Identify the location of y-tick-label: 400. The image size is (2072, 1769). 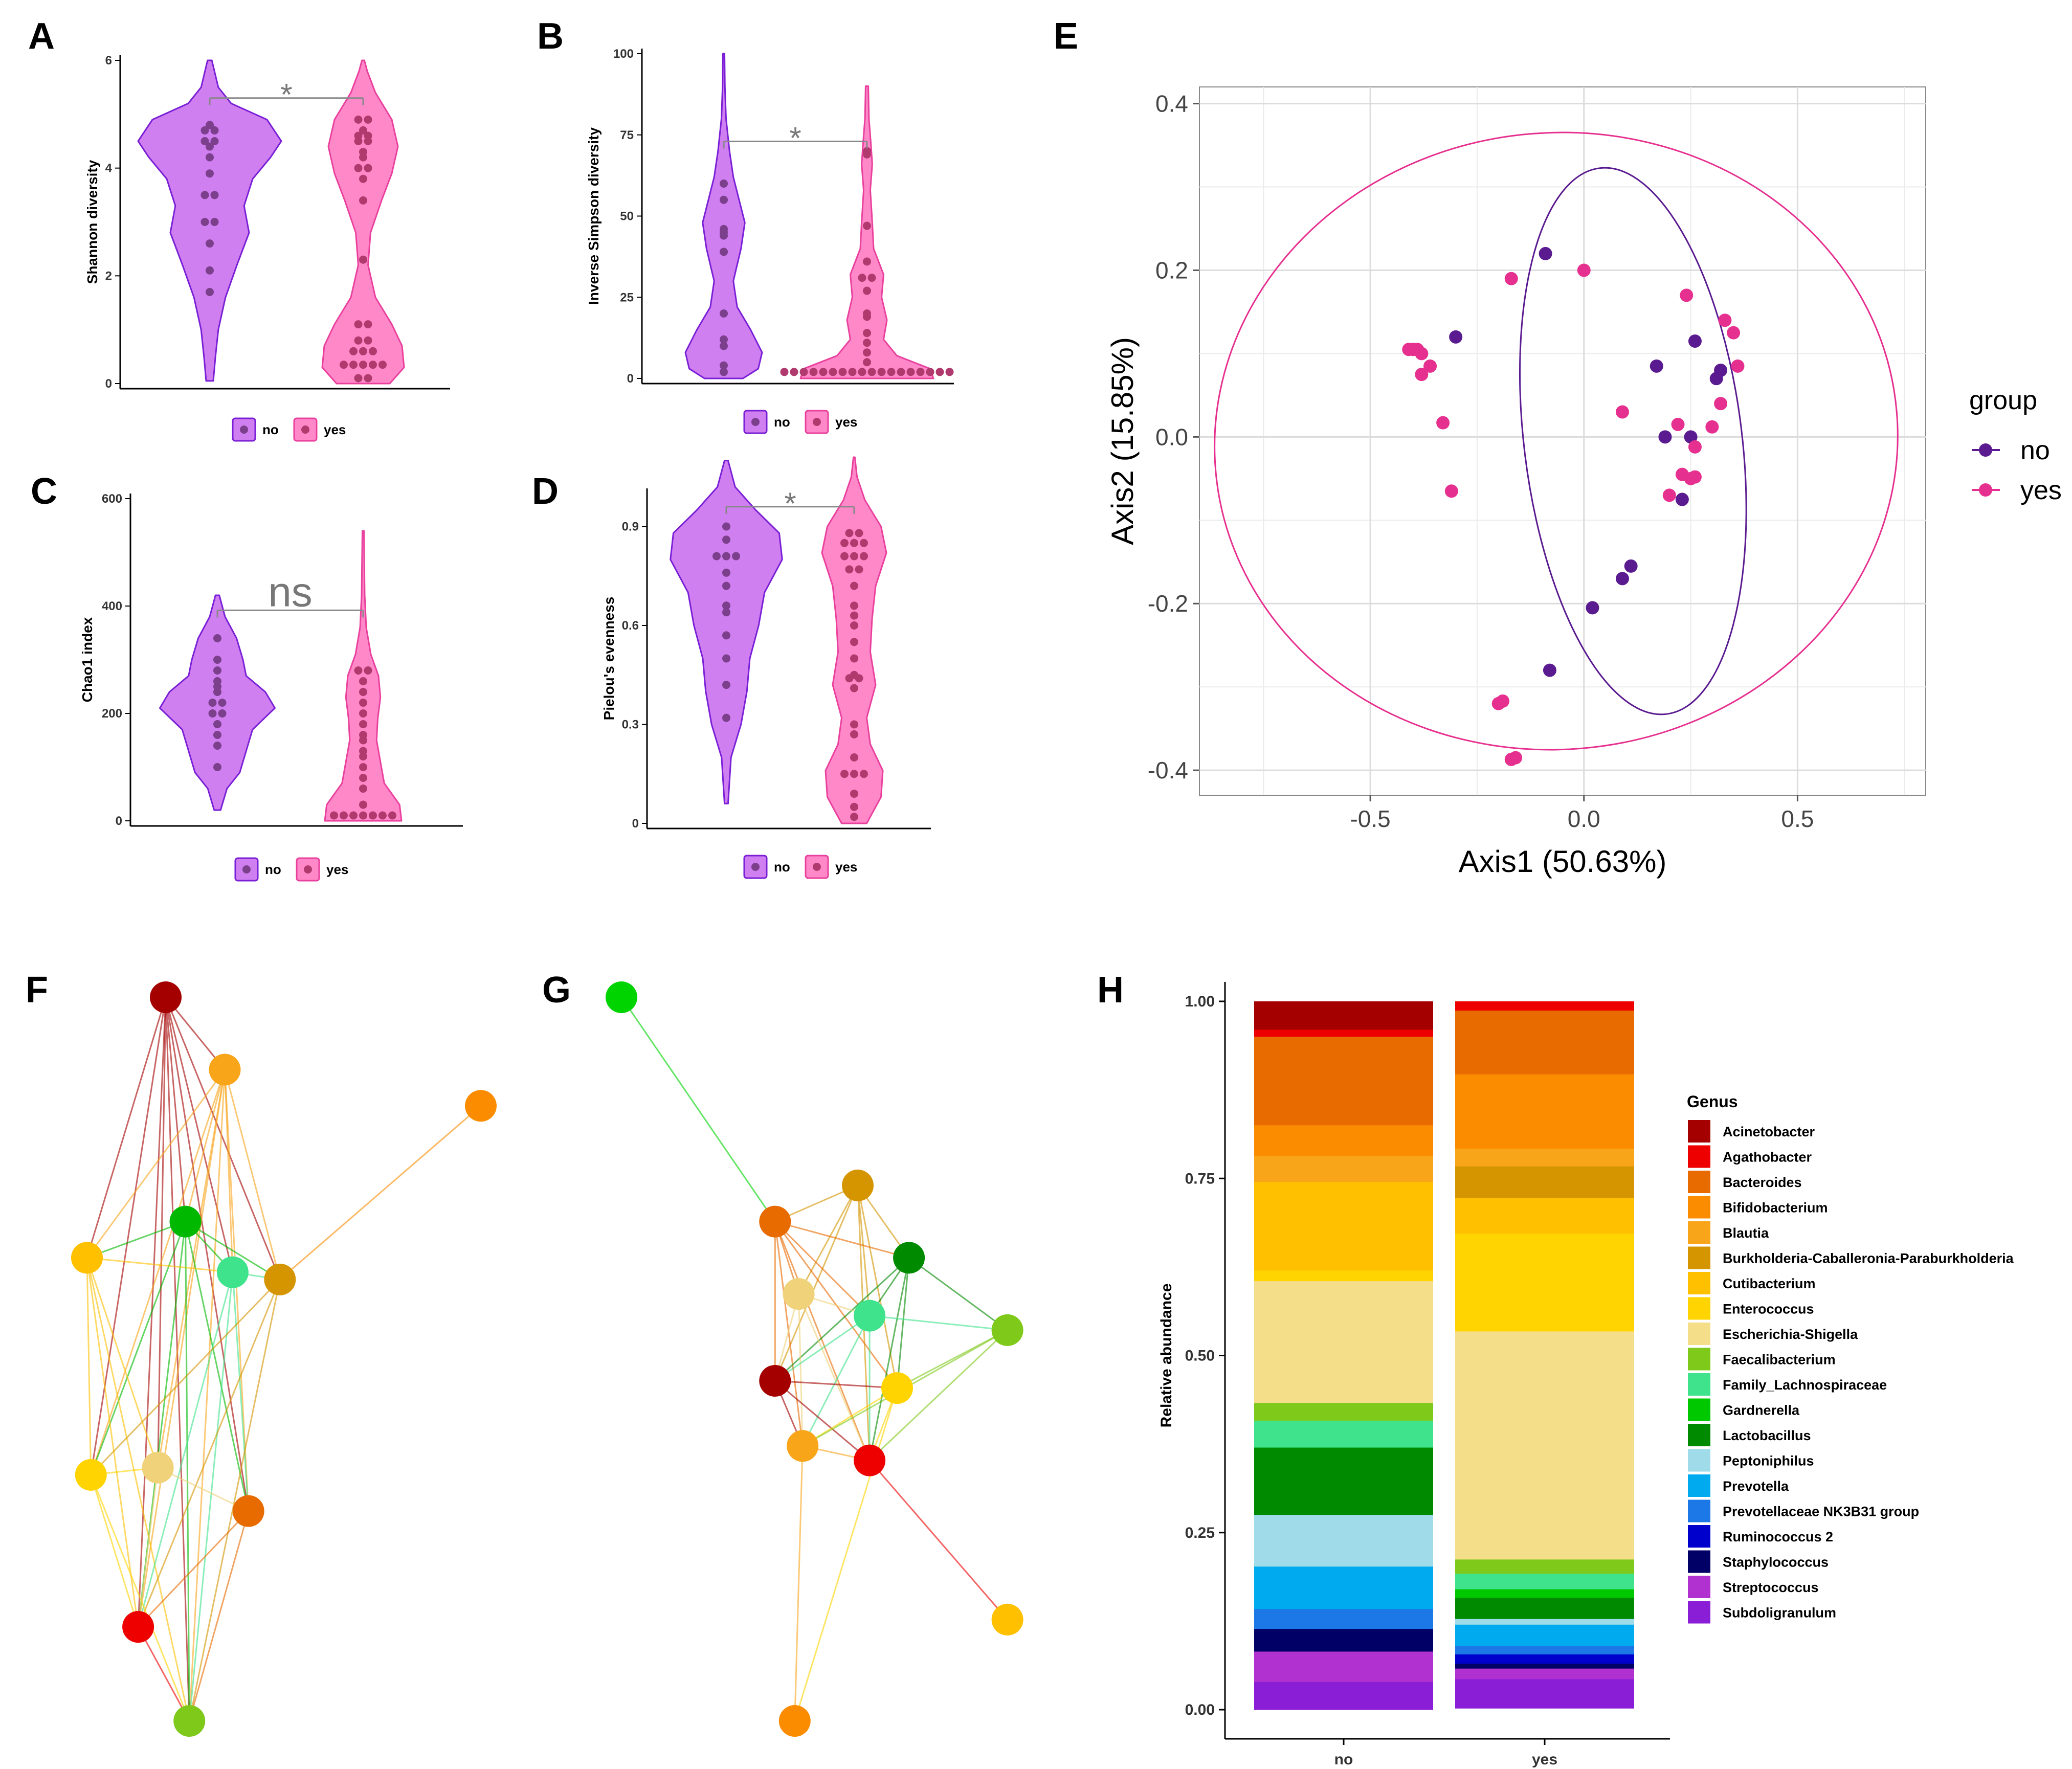
(112, 606).